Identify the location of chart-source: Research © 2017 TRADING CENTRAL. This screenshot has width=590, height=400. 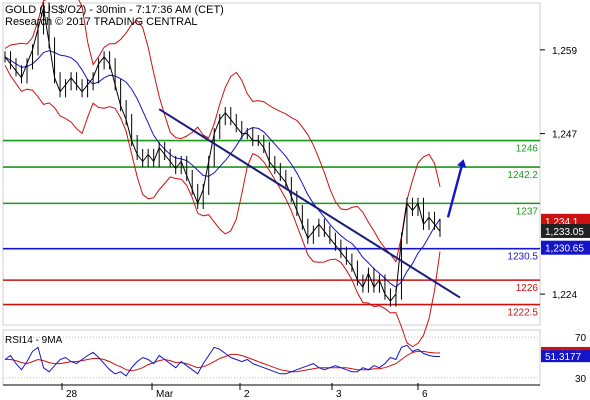
(101, 22).